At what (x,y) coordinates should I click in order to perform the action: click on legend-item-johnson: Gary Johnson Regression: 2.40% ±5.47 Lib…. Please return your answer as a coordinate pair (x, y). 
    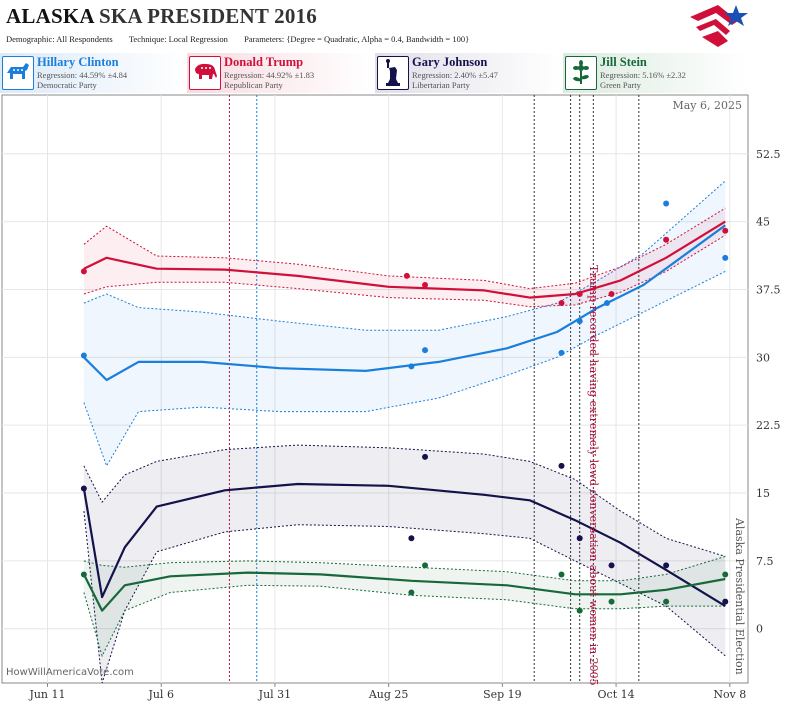
    Looking at the image, I should click on (468, 73).